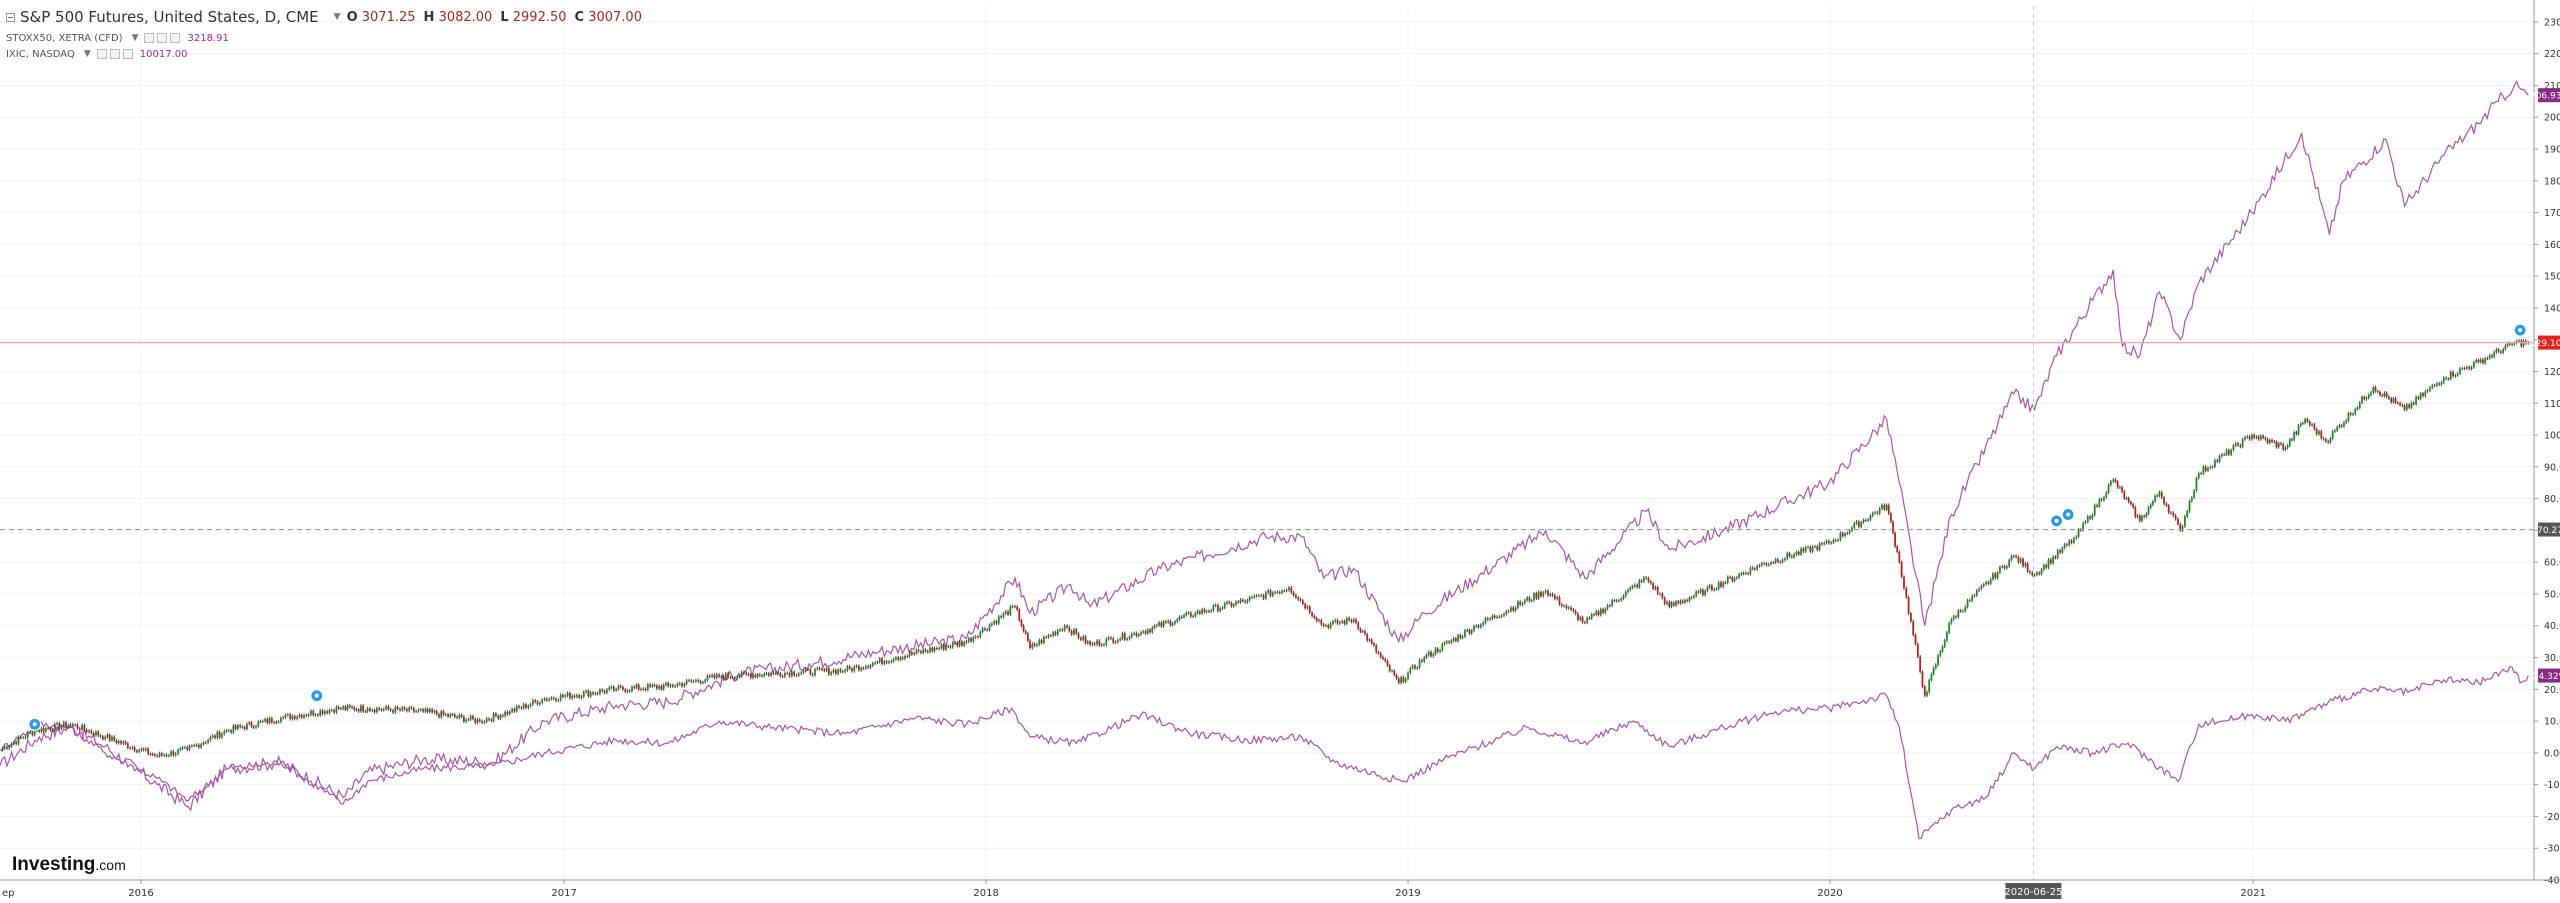  What do you see at coordinates (1280, 889) in the screenshot?
I see `x-axis: 2016 2017 2018 2019 2020 2021 ep 2020-06-25` at bounding box center [1280, 889].